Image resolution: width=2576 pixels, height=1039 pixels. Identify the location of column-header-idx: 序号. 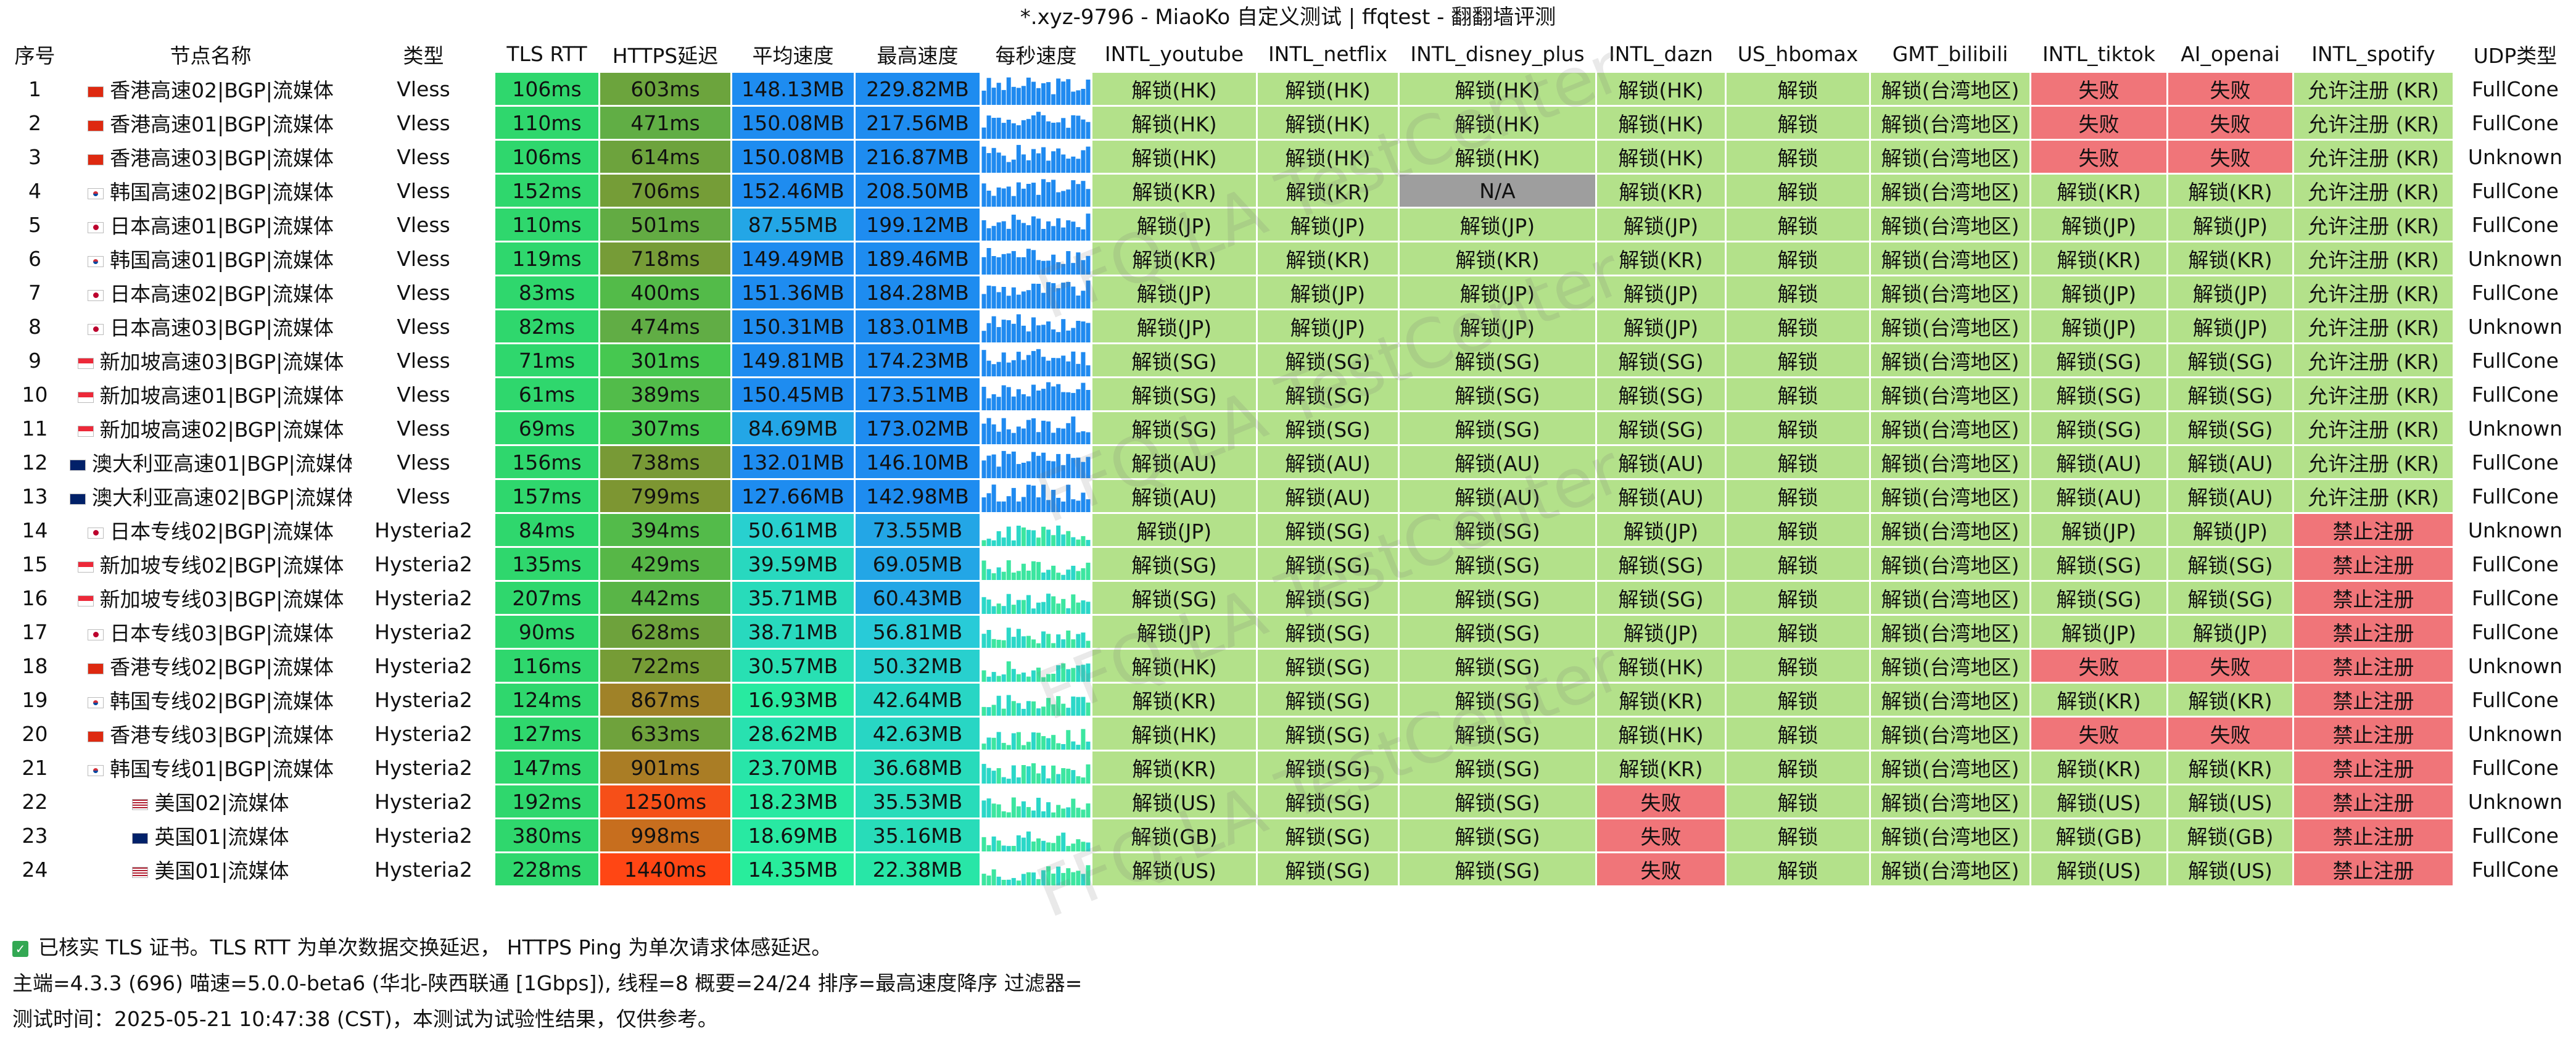
(35, 54).